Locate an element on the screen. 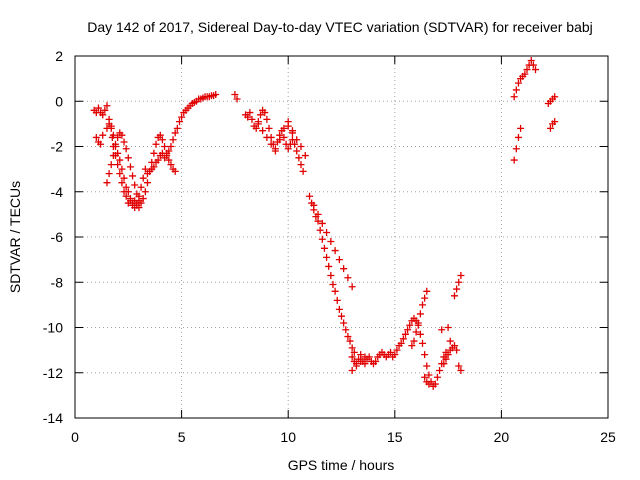 The width and height of the screenshot is (640, 480). x-axis-title: GPS time / hours is located at coordinates (341, 465).